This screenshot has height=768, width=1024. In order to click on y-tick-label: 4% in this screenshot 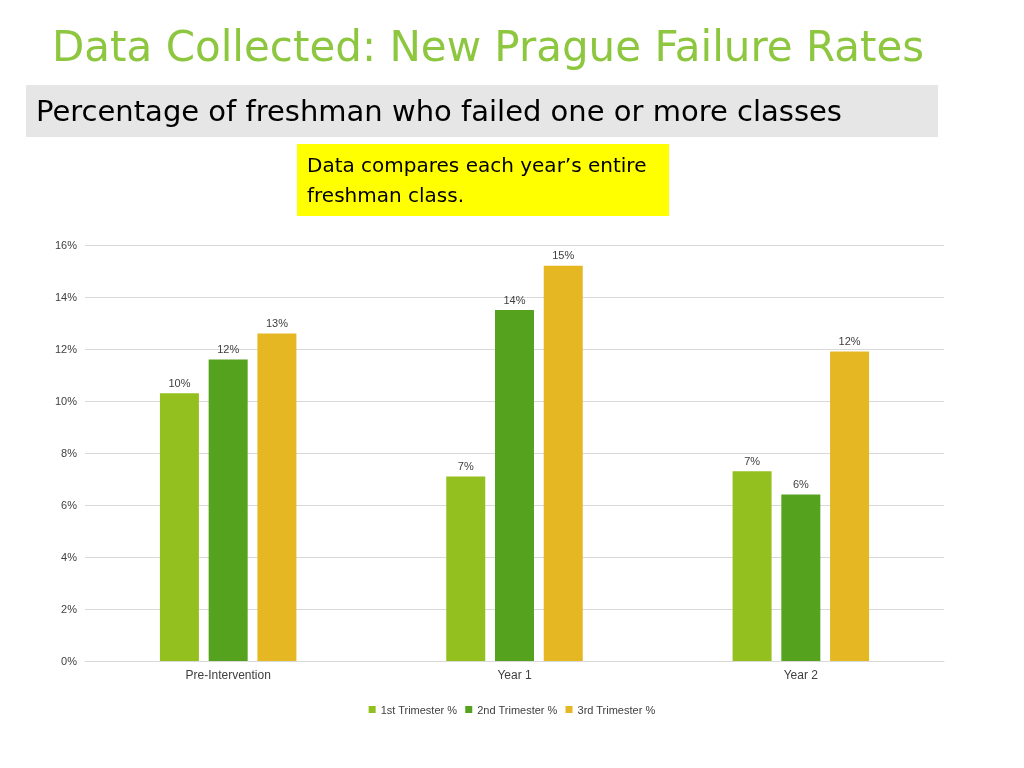, I will do `click(69, 557)`.